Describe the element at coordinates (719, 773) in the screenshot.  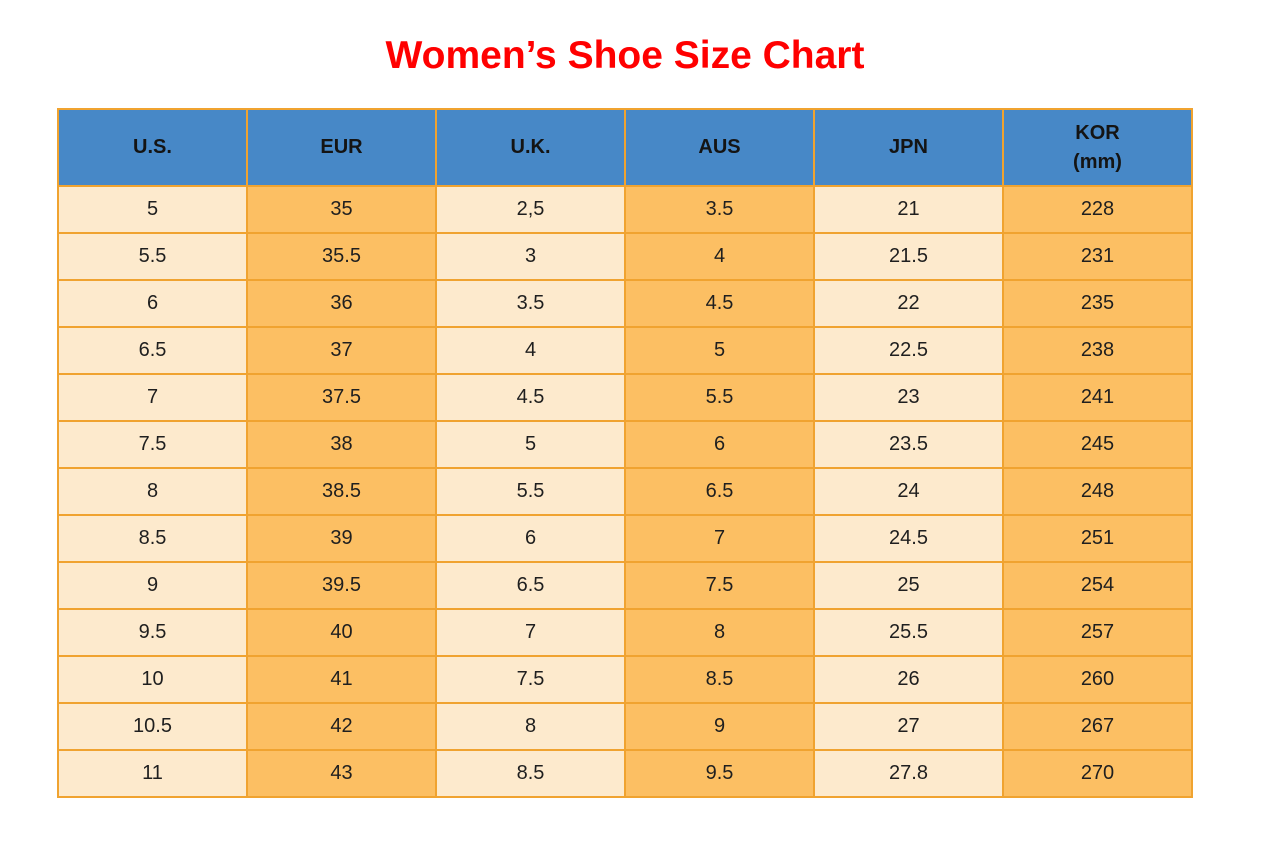
I see `table-cell-aus: 9.5` at that location.